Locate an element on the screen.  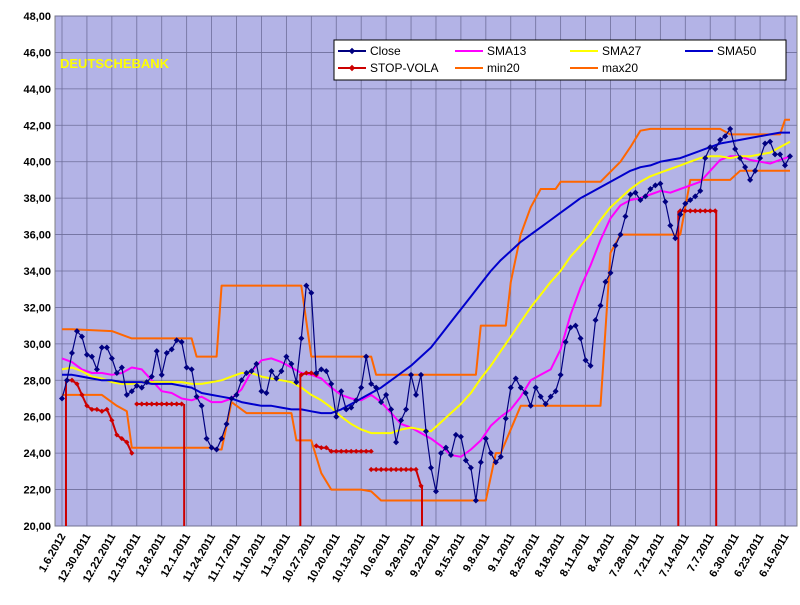
legend: Close SMA13 SMA27 SMA50 STOP-VOLA min20 max20 is located at coordinates (560, 60).